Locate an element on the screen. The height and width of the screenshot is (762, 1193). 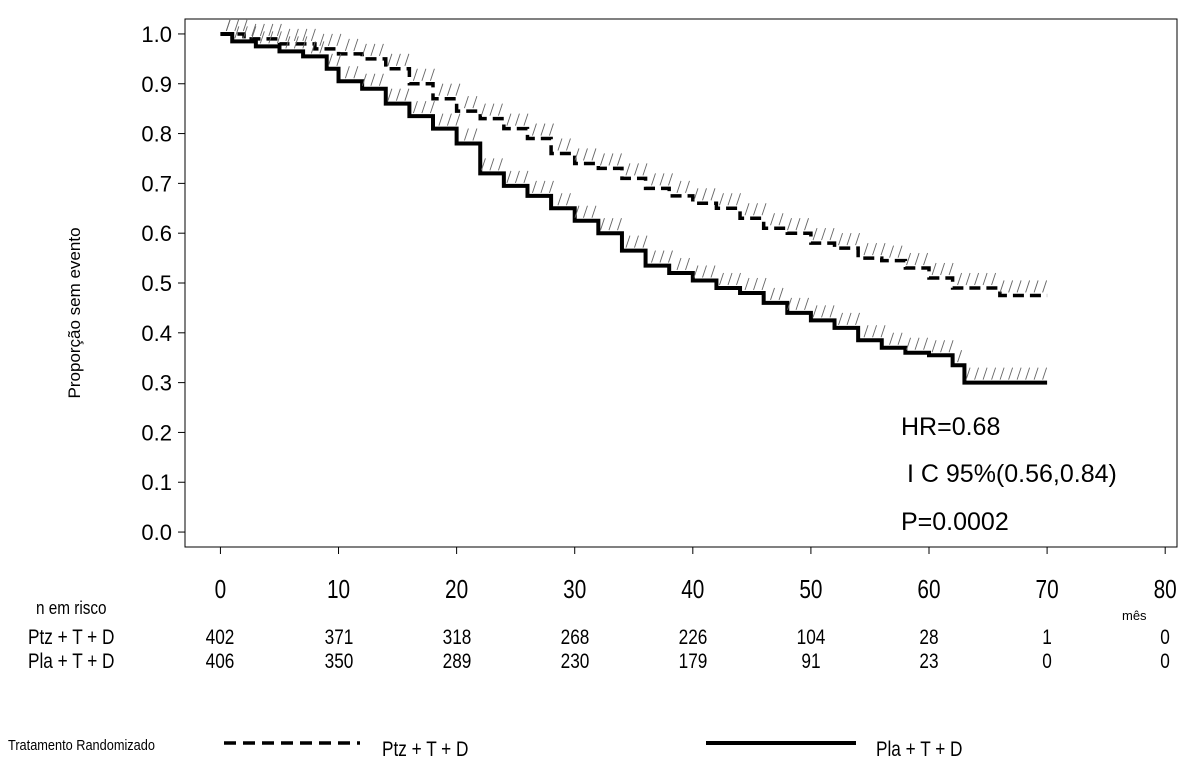
risk-cell: 28 is located at coordinates (929, 637).